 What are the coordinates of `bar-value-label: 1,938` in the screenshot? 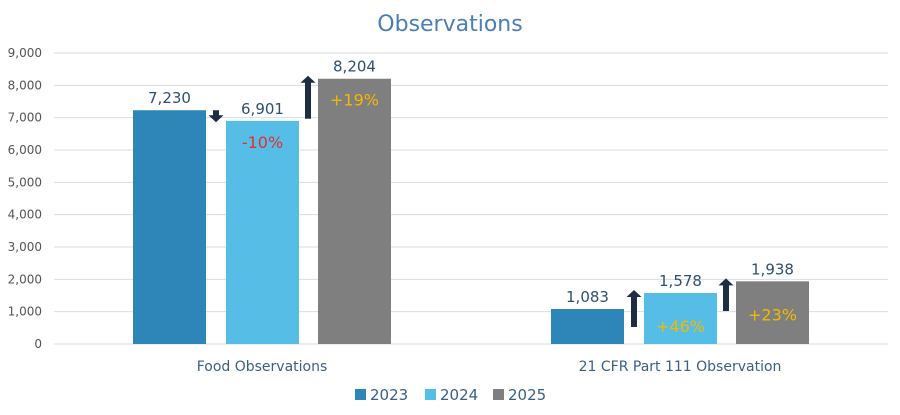 It's located at (772, 269).